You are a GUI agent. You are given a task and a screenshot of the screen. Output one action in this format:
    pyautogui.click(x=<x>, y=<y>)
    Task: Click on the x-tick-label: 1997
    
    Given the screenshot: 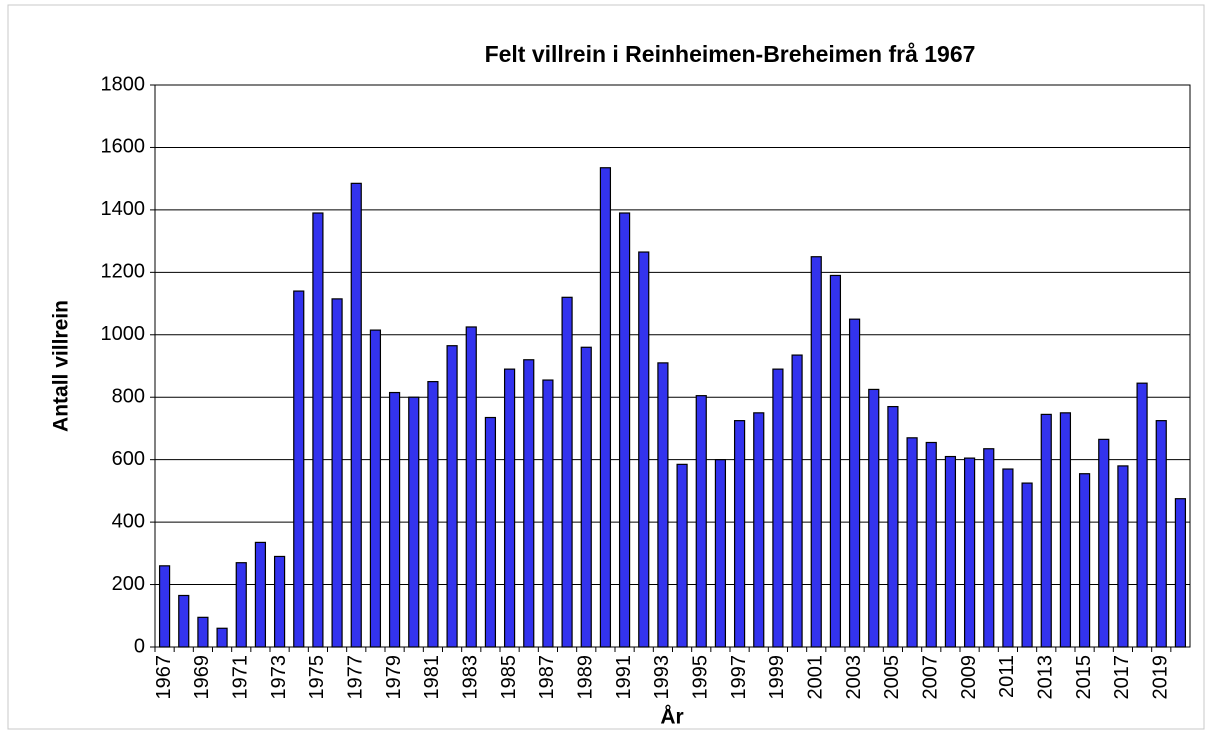 What is the action you would take?
    pyautogui.click(x=739, y=677)
    